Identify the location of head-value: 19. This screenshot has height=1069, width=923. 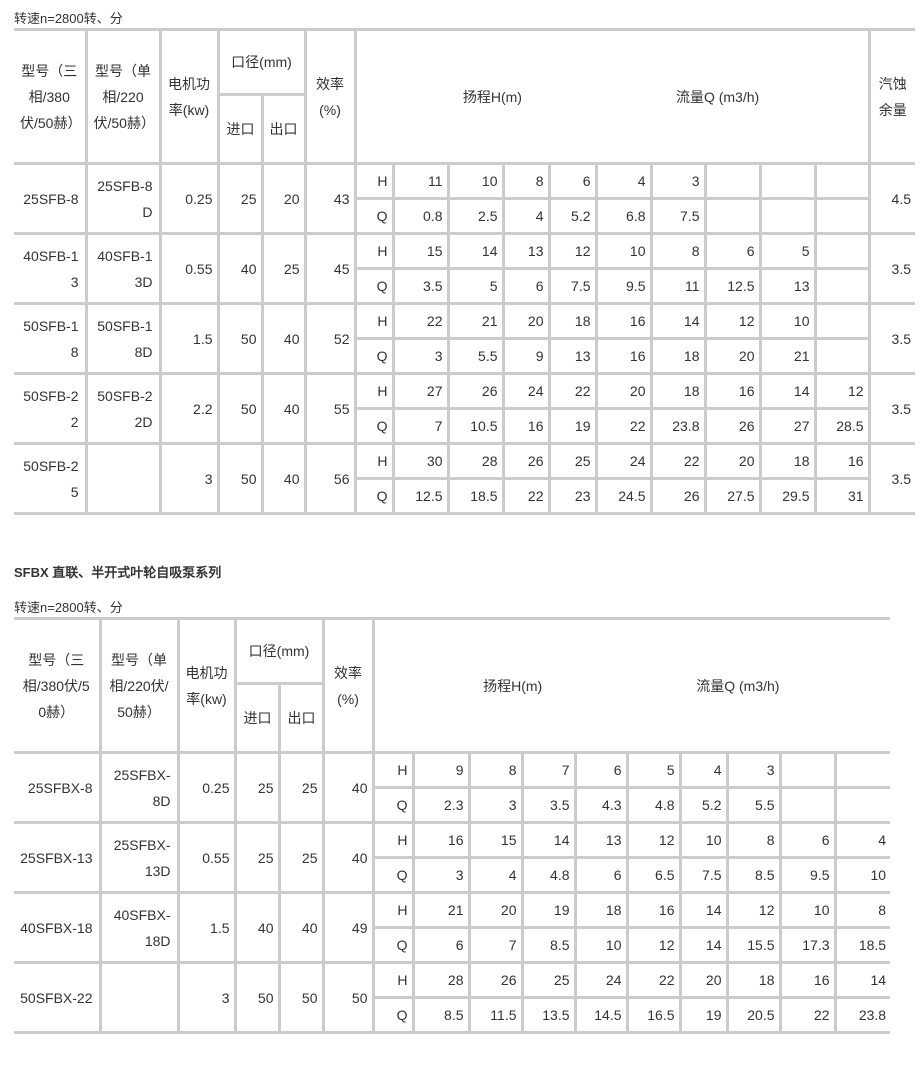
(548, 910).